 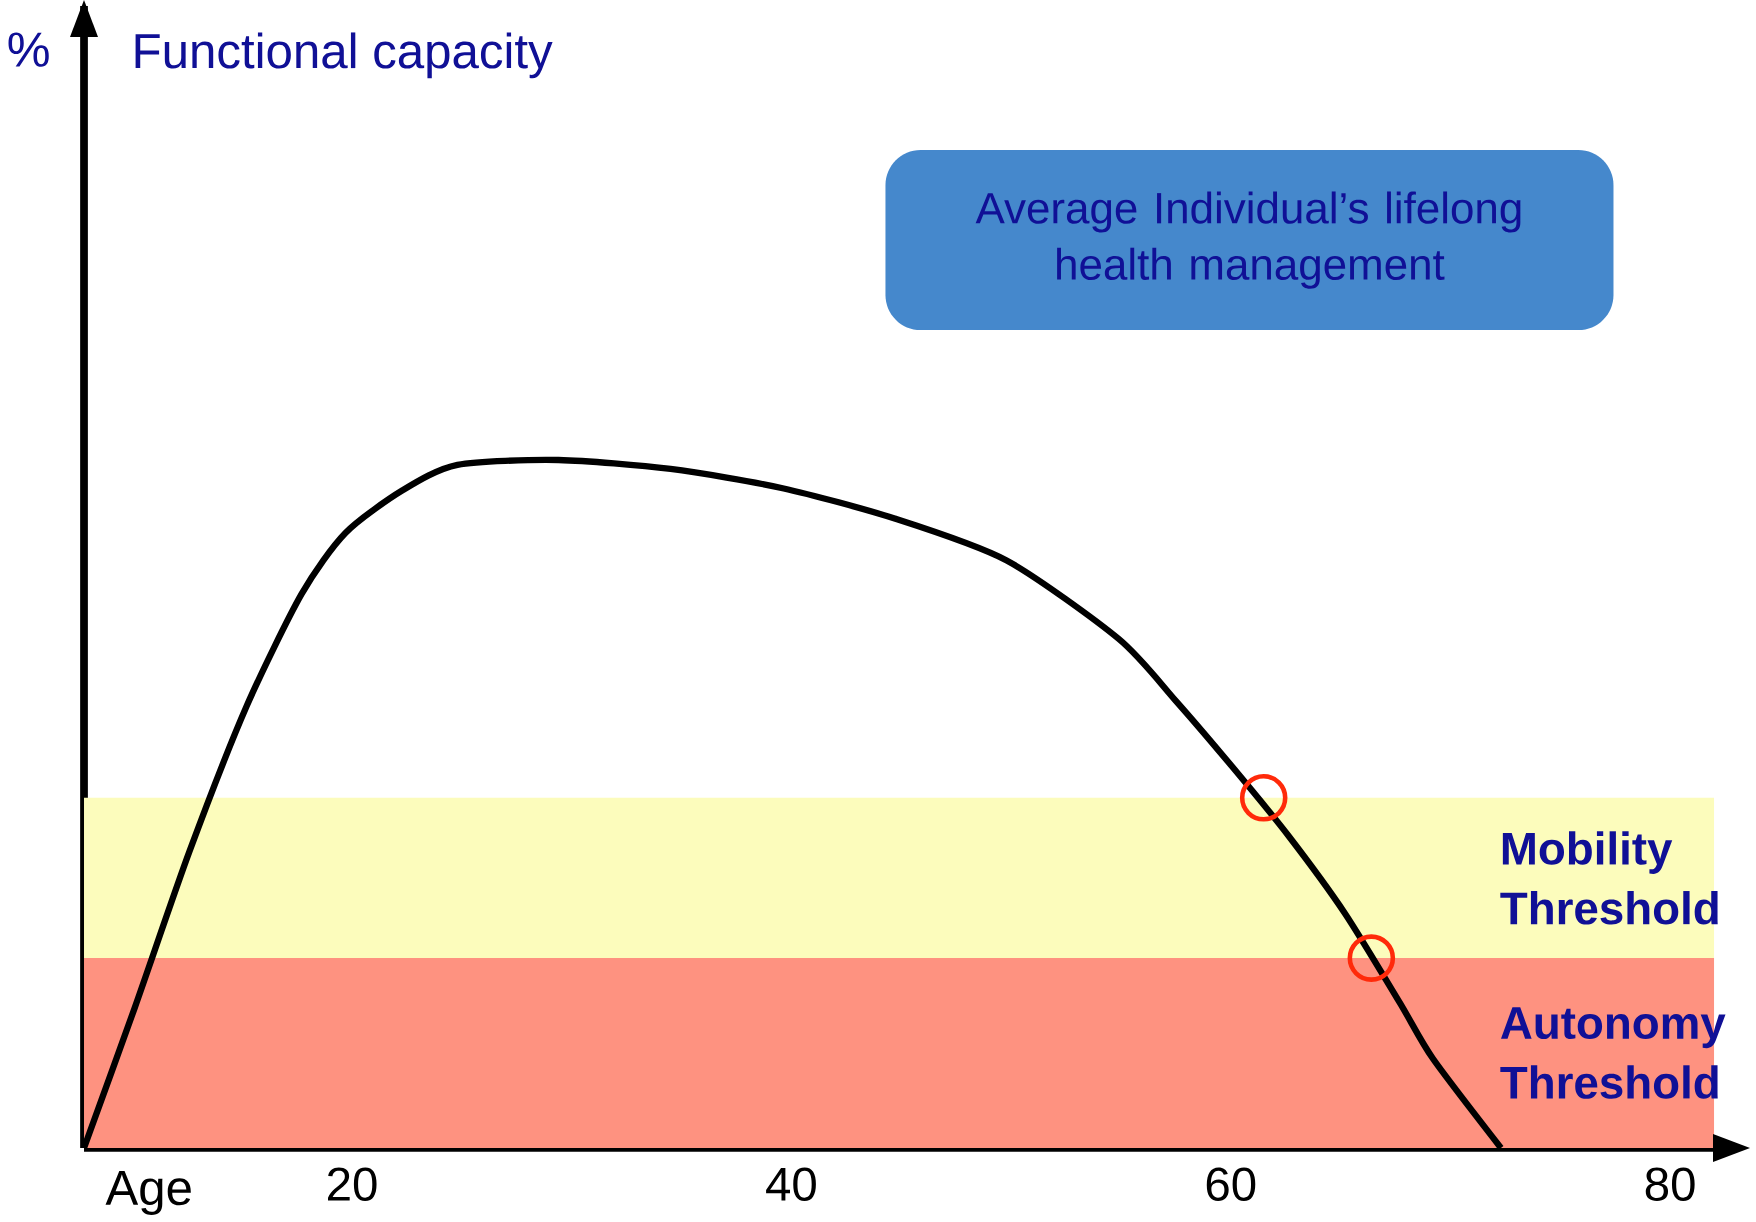 What do you see at coordinates (344, 55) in the screenshot?
I see `chart-title: Functional capacity` at bounding box center [344, 55].